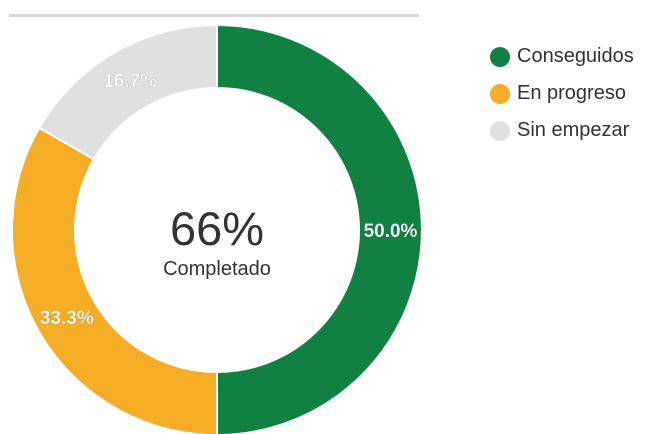 The image size is (663, 434). What do you see at coordinates (67, 318) in the screenshot?
I see `slice-label-en-progreso: 33.3%` at bounding box center [67, 318].